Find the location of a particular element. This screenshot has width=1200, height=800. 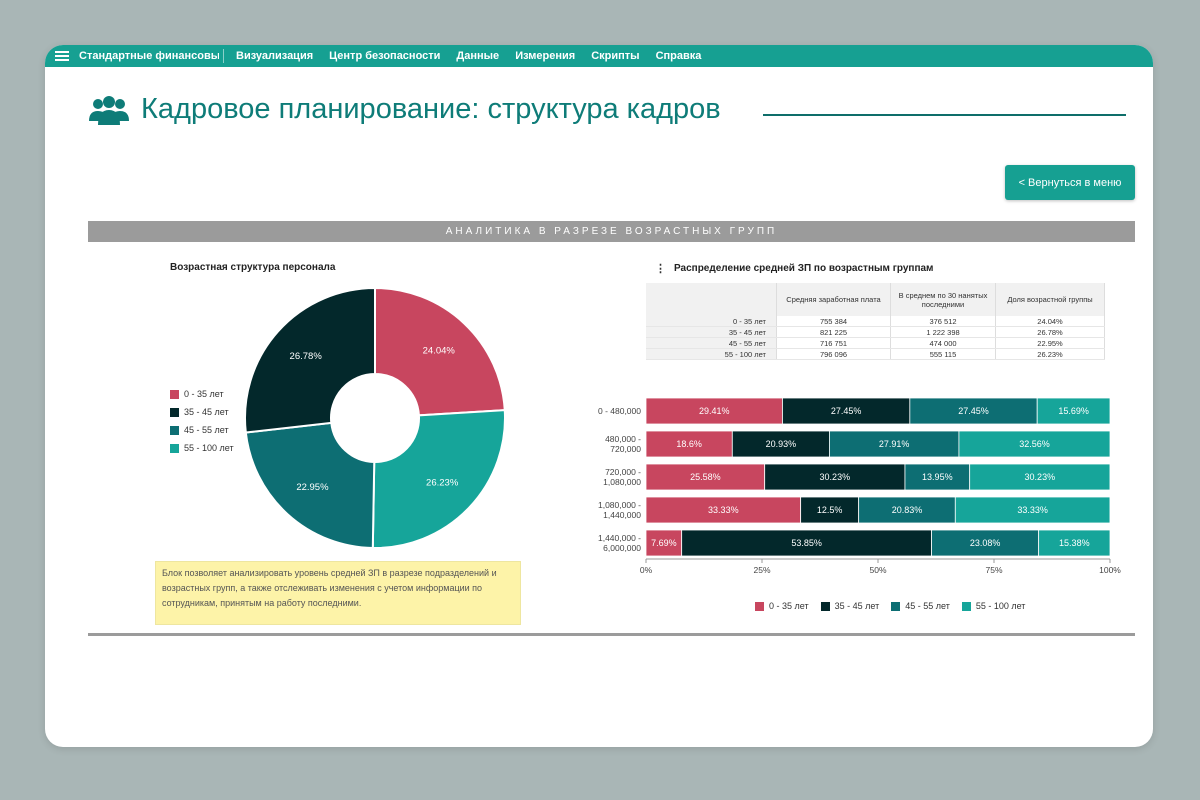

bar-value-label: 7.69% is located at coordinates (664, 543).